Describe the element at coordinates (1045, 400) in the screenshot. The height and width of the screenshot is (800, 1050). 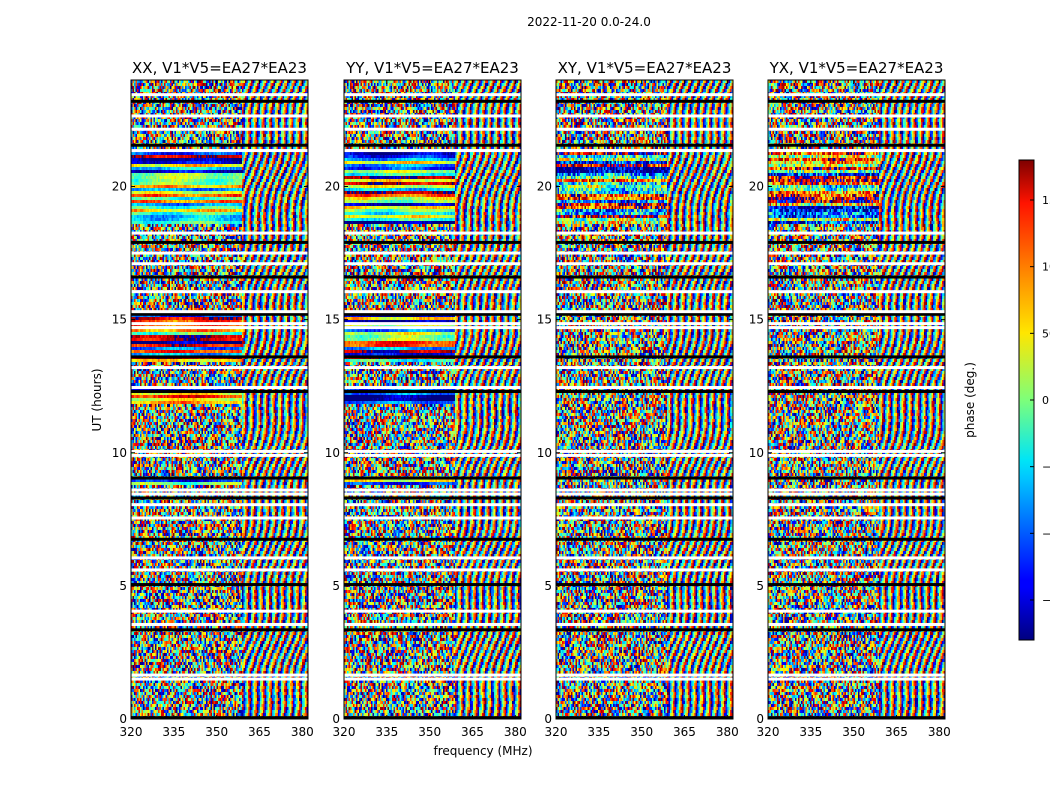
I see `colorbar-tick-label: 0` at that location.